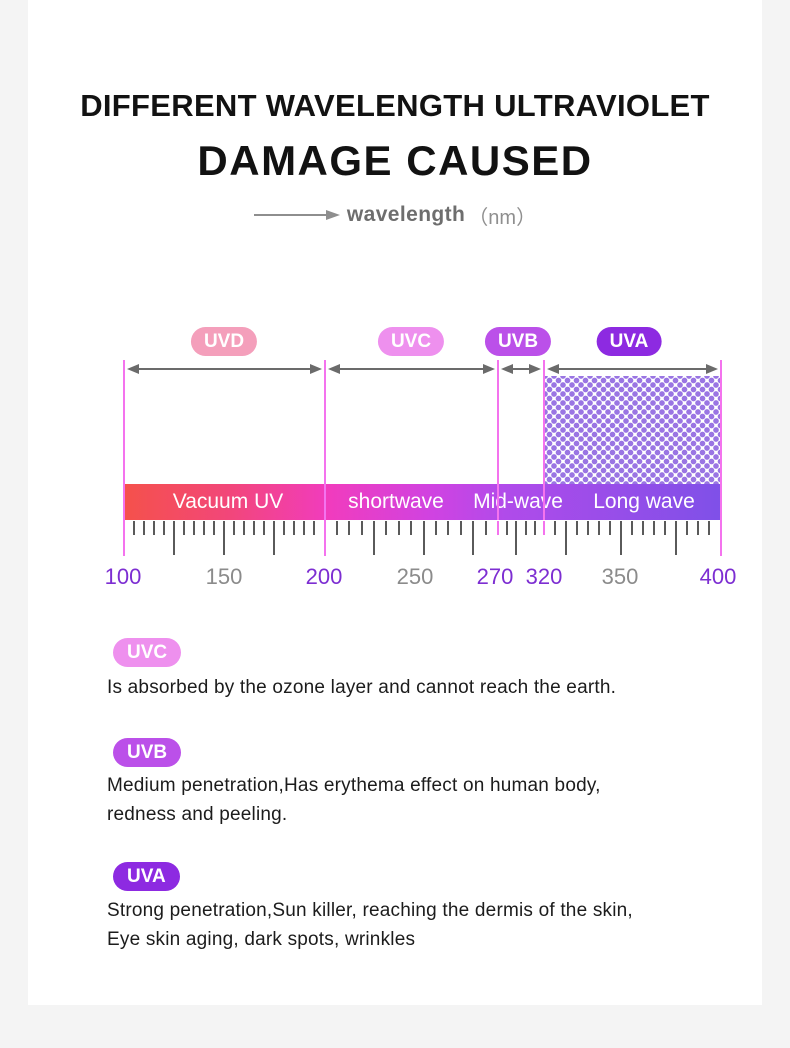 The height and width of the screenshot is (1048, 790). Describe the element at coordinates (415, 576) in the screenshot. I see `scale-label-250: 250` at that location.